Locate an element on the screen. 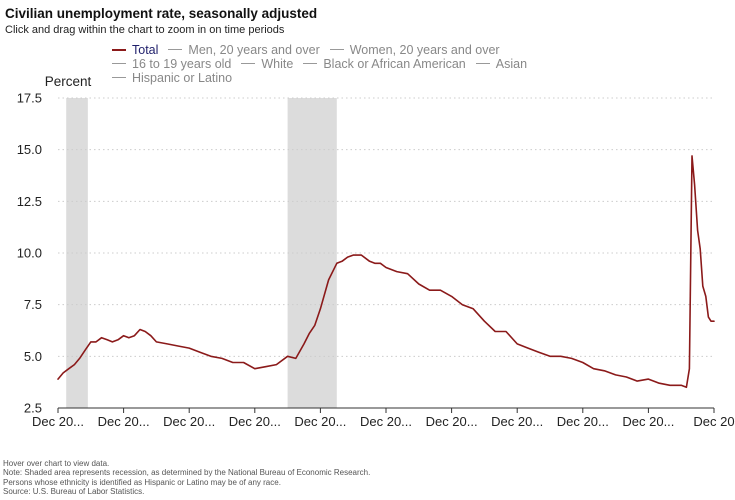 The width and height of the screenshot is (735, 500). legend-item-black-or-african-american: Black or African American is located at coordinates (384, 64).